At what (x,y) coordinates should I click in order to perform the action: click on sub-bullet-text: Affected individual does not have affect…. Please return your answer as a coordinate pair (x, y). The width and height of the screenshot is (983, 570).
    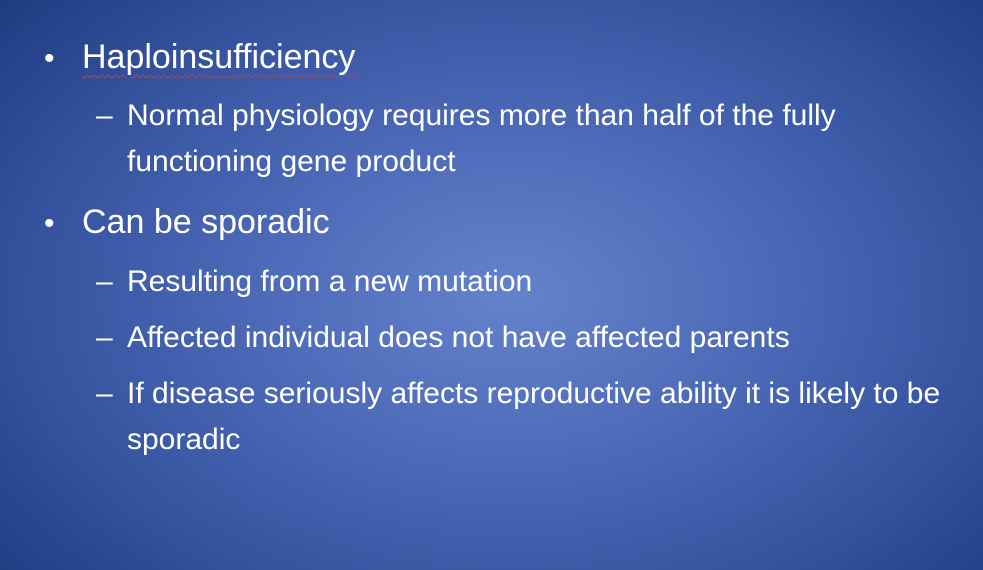
    Looking at the image, I should click on (458, 337).